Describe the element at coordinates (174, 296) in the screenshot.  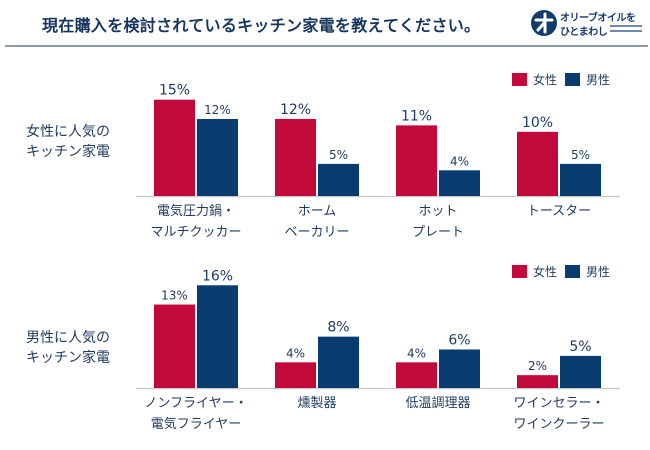
I see `data-label: 13%` at that location.